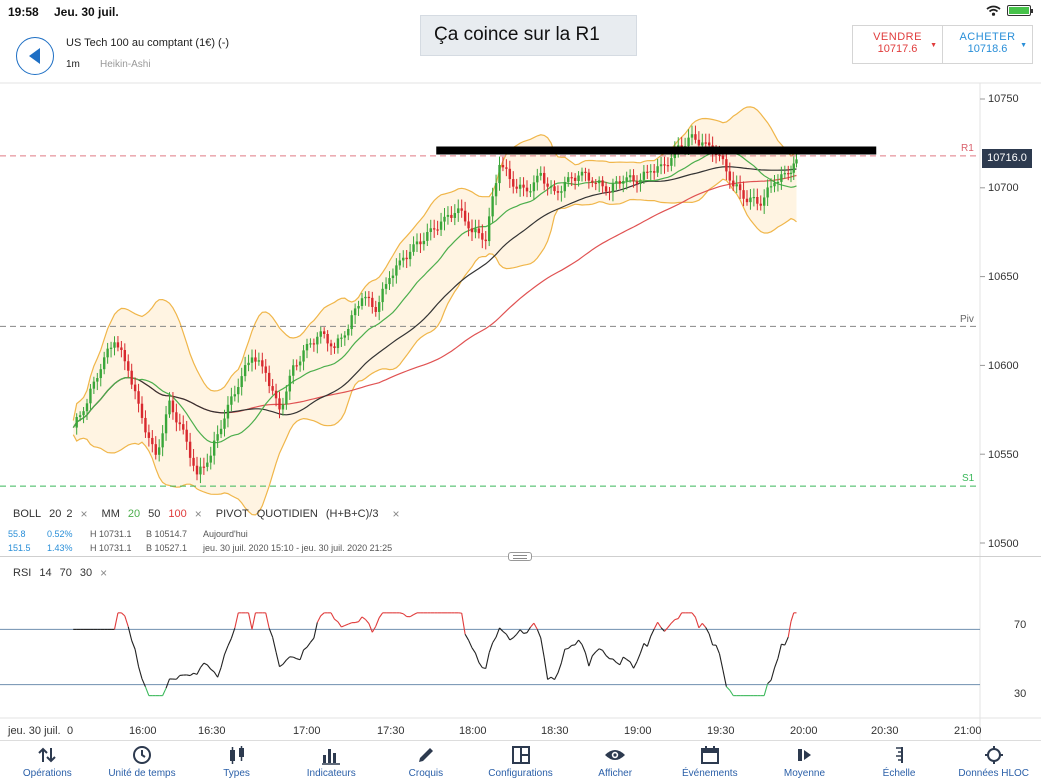 This screenshot has width=1041, height=784. What do you see at coordinates (899, 773) in the screenshot?
I see `toolbar-label: Échelle` at bounding box center [899, 773].